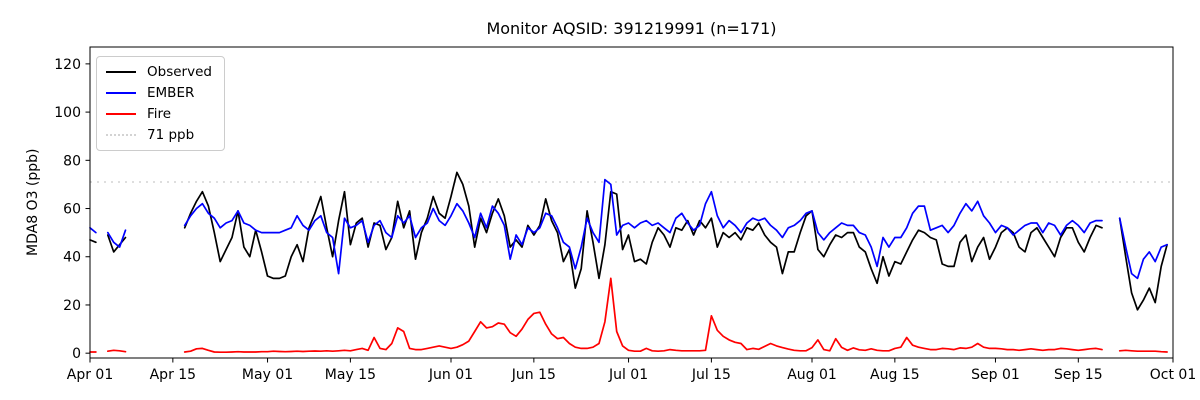 This screenshot has height=400, width=1200. Describe the element at coordinates (1173, 375) in the screenshot. I see `x-tick-label: Oct 01` at that location.